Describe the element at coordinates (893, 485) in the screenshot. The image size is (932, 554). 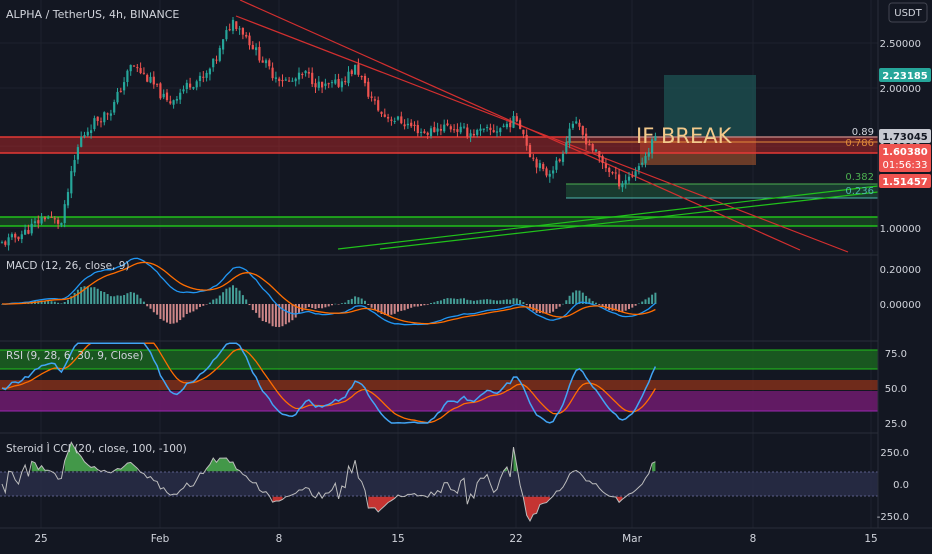
I see `cci-tick-labels: 250.0 0.0 -250.0` at that location.